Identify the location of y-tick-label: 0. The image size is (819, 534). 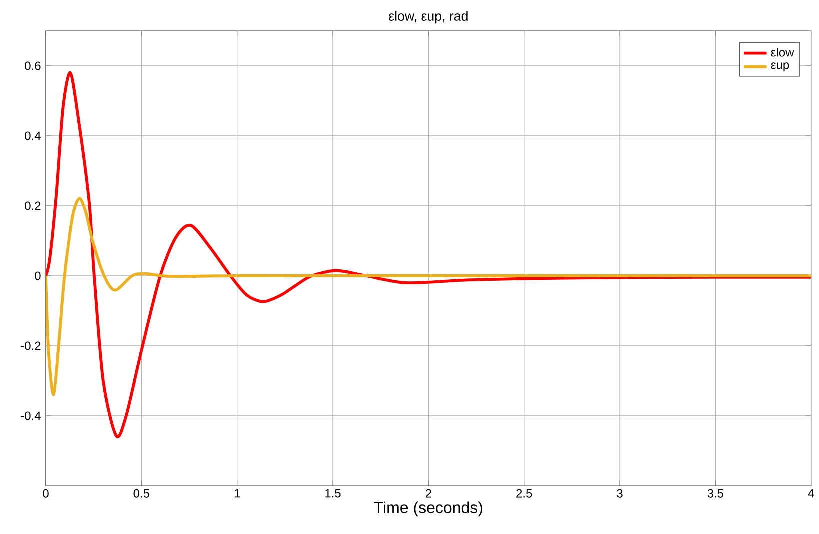
(38, 276).